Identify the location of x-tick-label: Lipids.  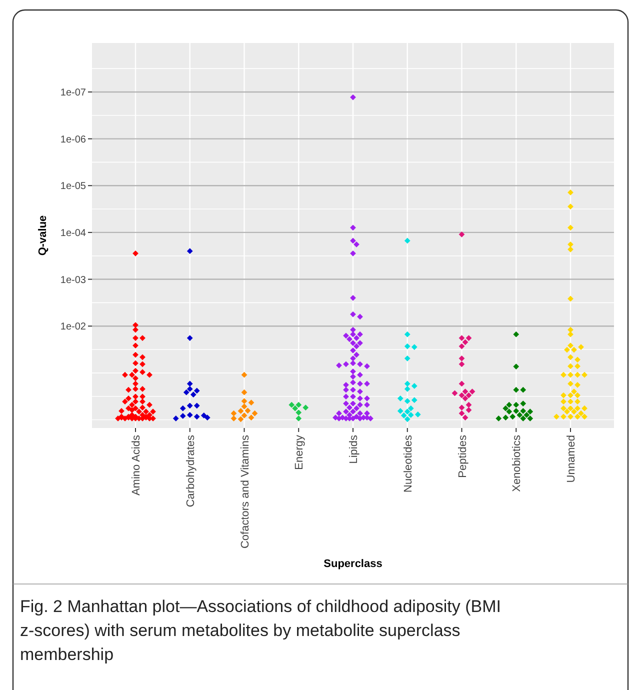
(354, 449).